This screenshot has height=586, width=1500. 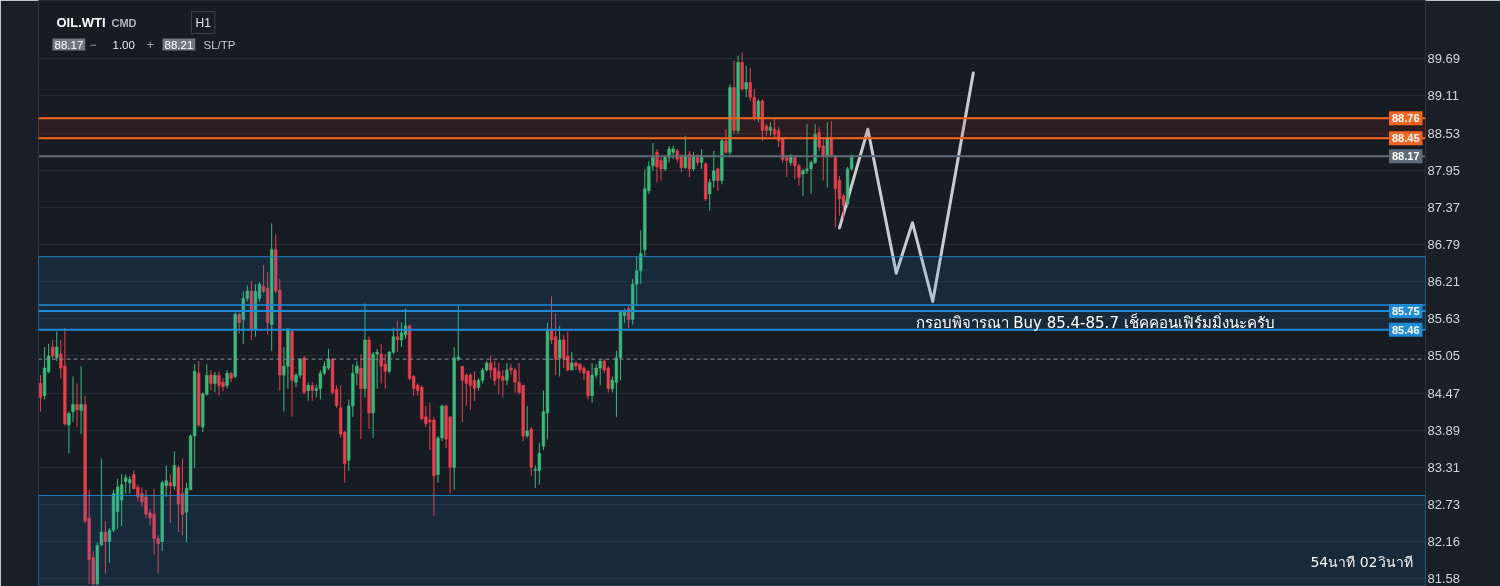 I want to click on y-tick-label: 85.63, so click(x=1444, y=319).